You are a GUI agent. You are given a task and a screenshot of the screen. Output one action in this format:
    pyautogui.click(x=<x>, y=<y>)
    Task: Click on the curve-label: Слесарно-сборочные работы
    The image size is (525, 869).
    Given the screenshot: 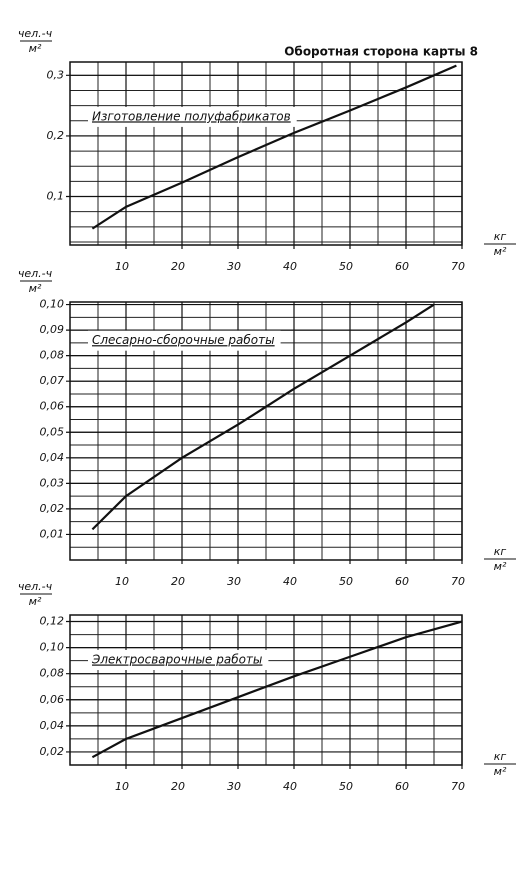 What is the action you would take?
    pyautogui.click(x=183, y=340)
    